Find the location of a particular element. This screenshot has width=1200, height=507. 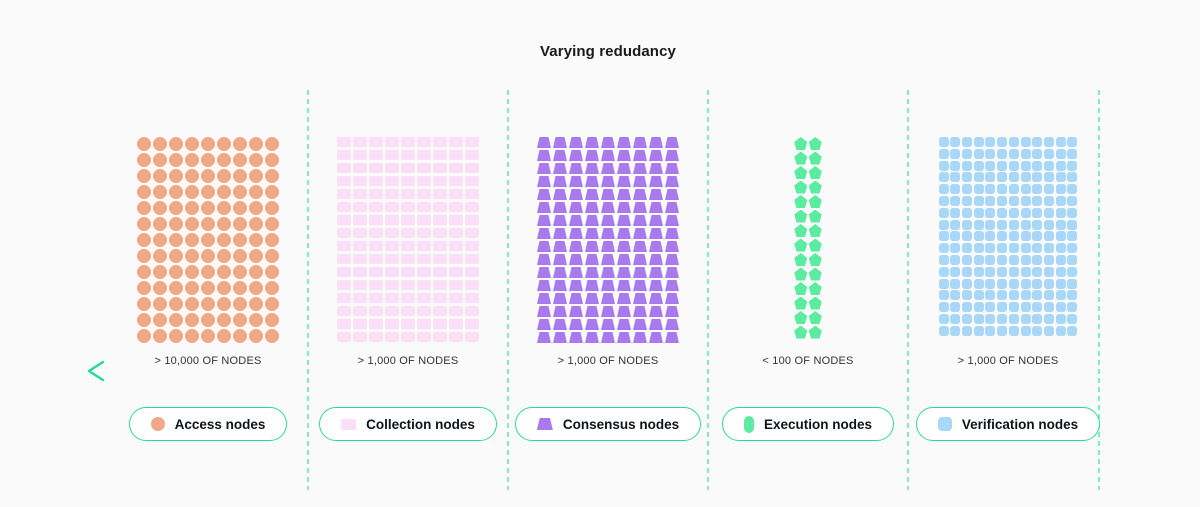

legend-label-verification: Verification nodes is located at coordinates (1020, 424).